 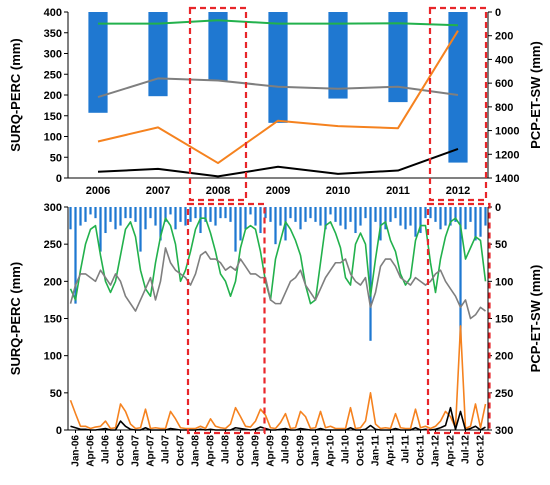 What do you see at coordinates (158, 191) in the screenshot?
I see `x-tick-label: 2007` at bounding box center [158, 191].